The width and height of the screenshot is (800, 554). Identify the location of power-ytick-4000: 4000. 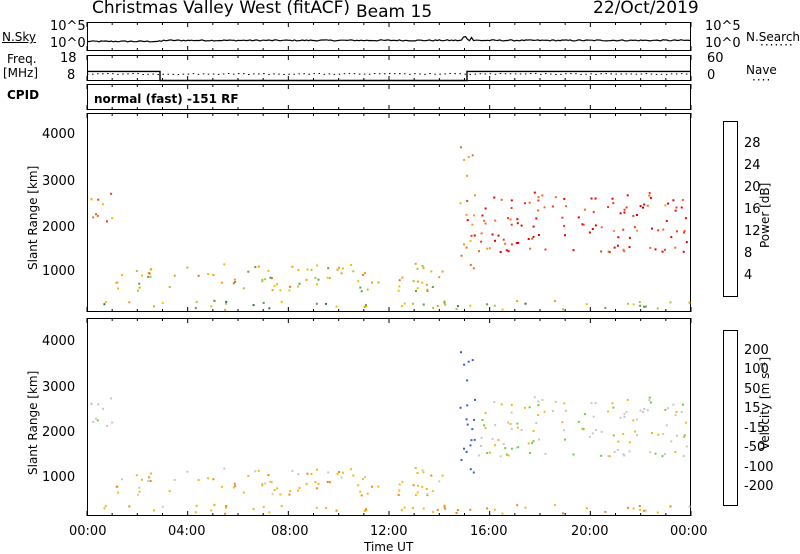
(59, 134).